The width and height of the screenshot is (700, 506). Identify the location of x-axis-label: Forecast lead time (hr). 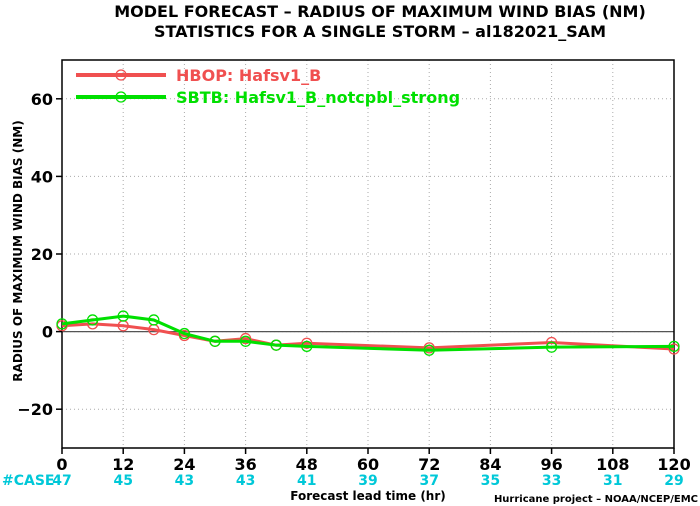
(368, 496).